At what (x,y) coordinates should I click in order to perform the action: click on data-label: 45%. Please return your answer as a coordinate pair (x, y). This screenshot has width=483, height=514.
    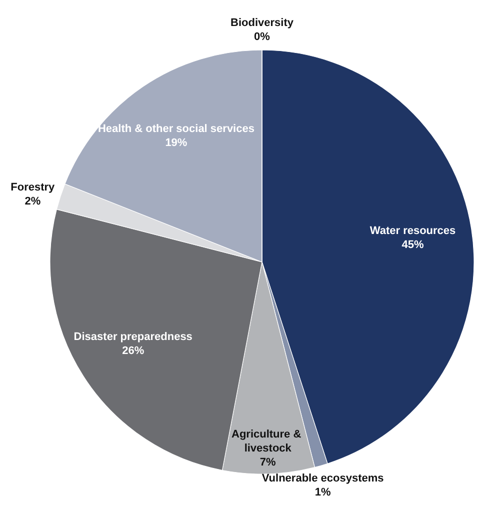
    Looking at the image, I should click on (413, 245).